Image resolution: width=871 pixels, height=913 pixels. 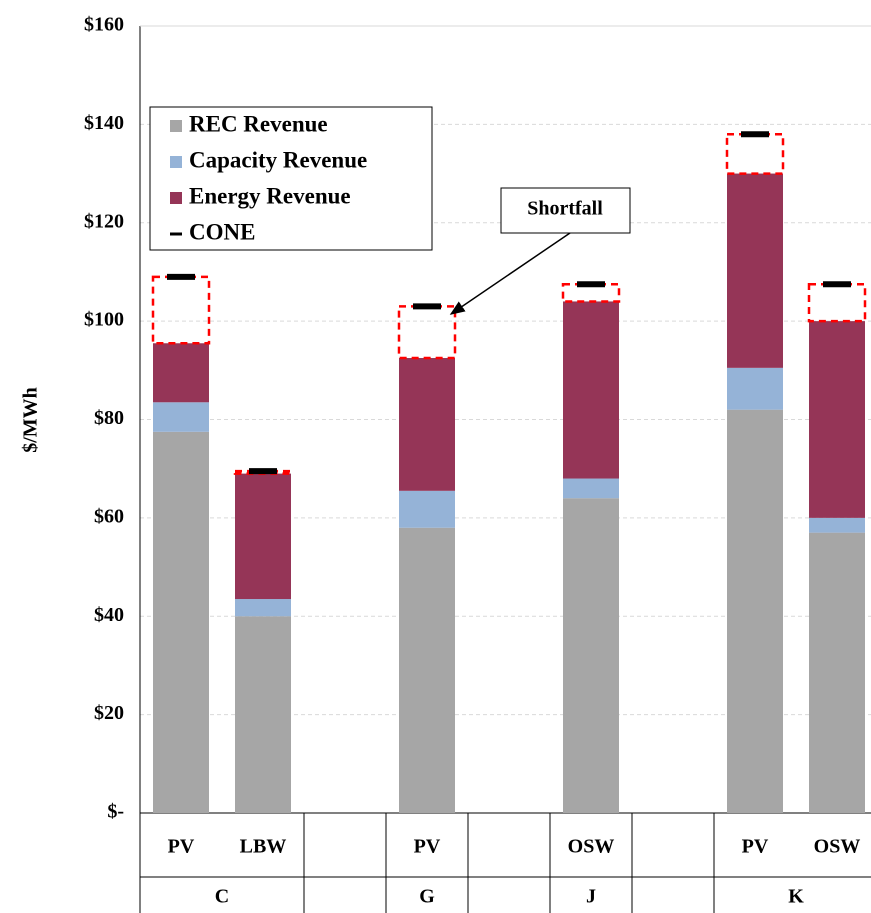 What do you see at coordinates (109, 615) in the screenshot?
I see `y-tick-label: $40` at bounding box center [109, 615].